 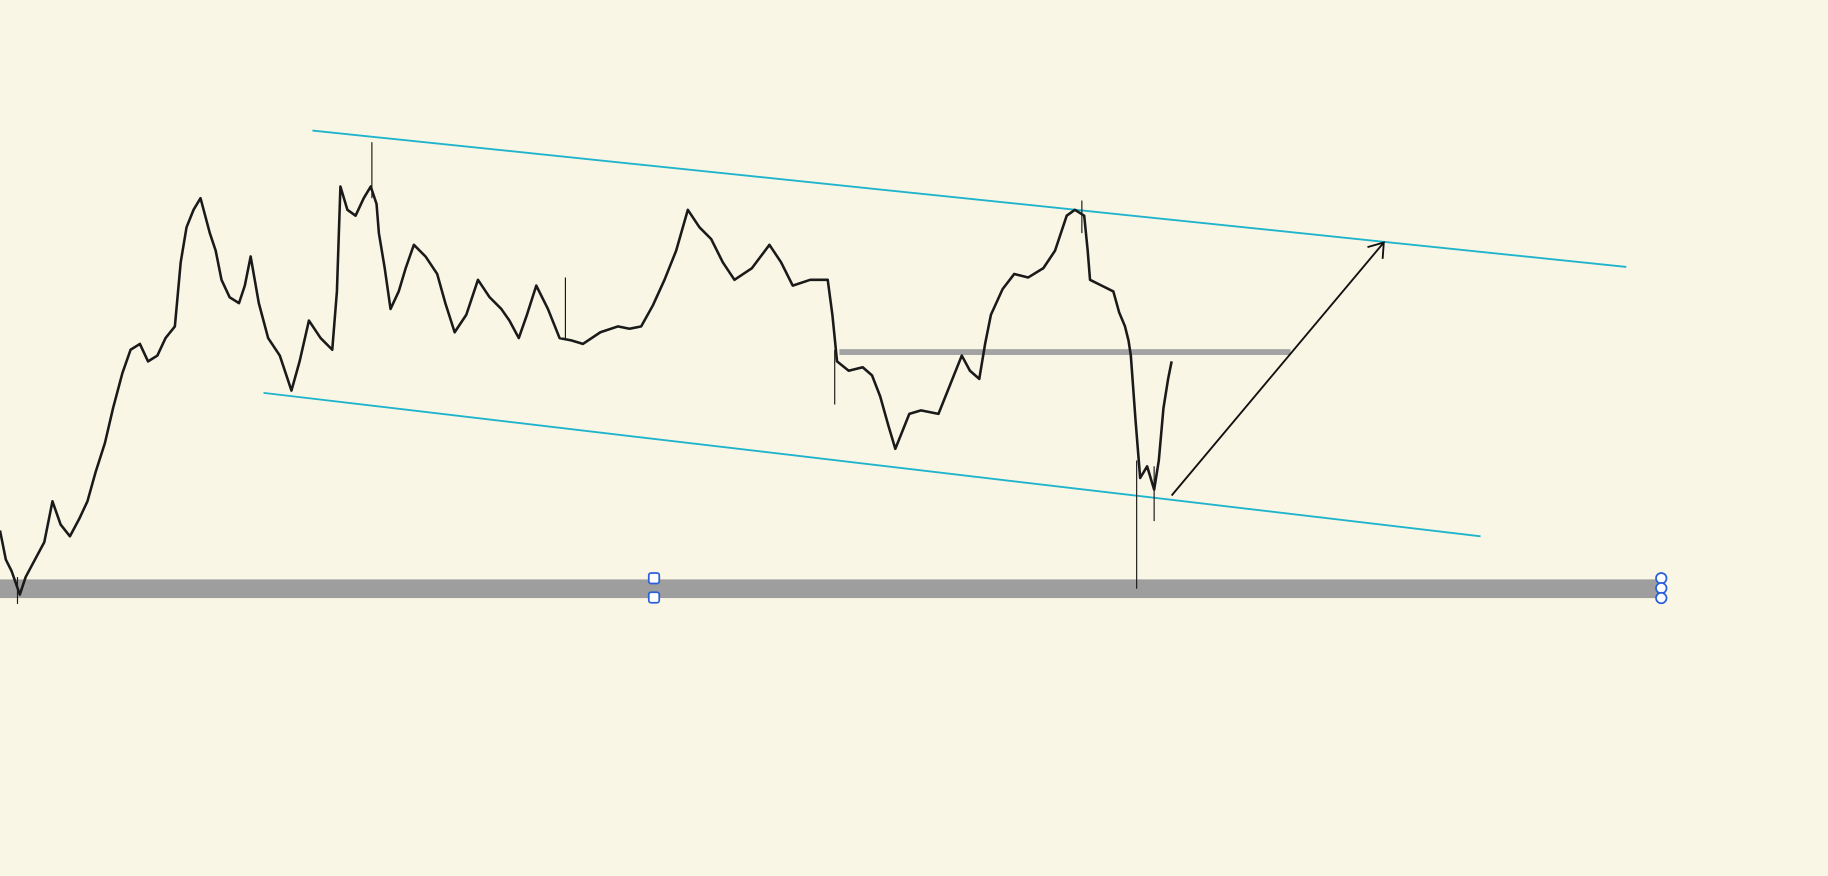 I want to click on resistance-zone, so click(x=1065, y=352).